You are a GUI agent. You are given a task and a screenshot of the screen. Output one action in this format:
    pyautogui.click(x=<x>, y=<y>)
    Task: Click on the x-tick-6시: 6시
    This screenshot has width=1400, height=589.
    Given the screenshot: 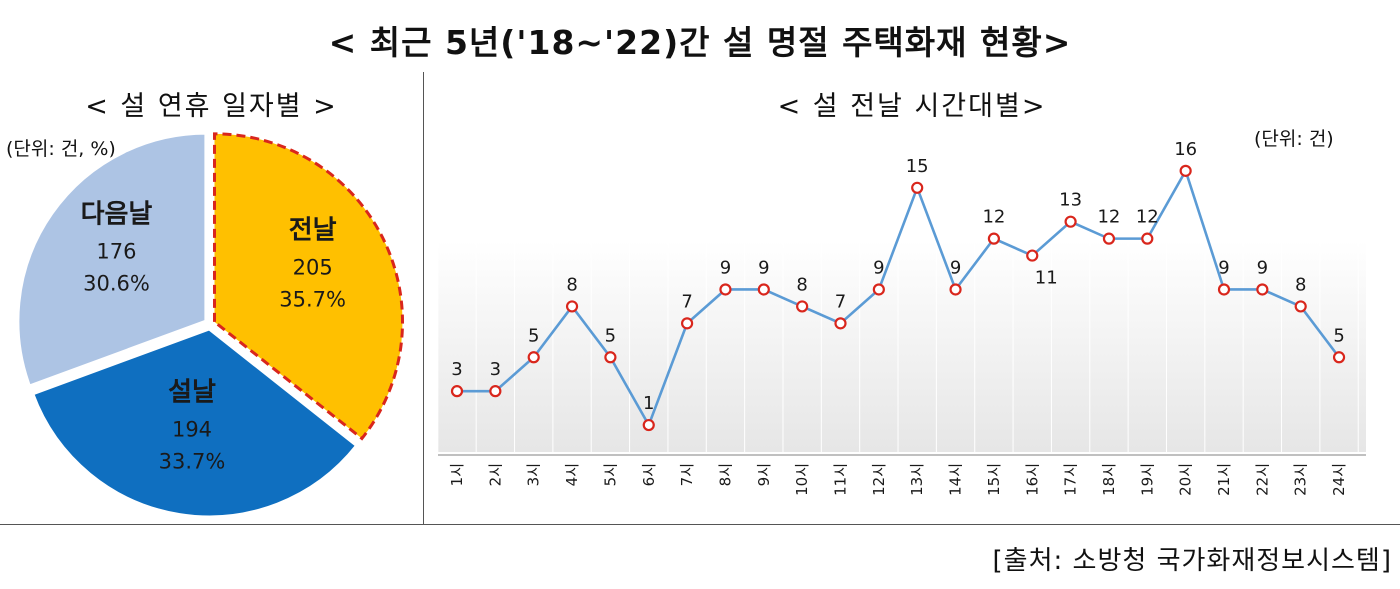 What is the action you would take?
    pyautogui.click(x=649, y=474)
    